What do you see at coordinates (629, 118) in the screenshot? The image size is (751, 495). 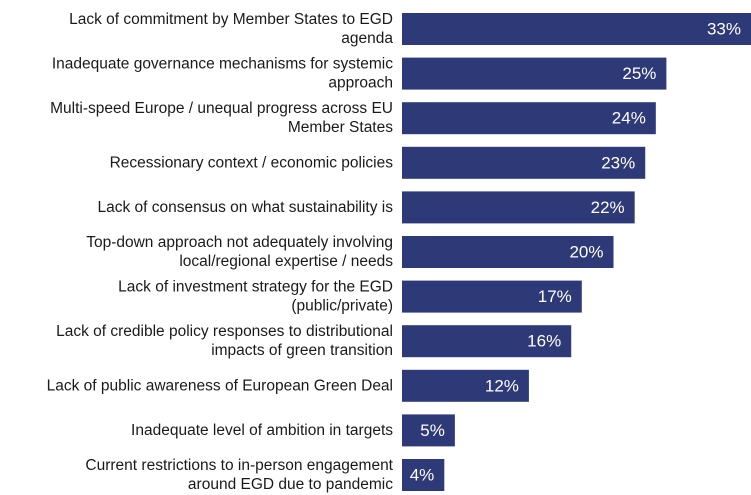 I see `bar-value-label: 24%` at bounding box center [629, 118].